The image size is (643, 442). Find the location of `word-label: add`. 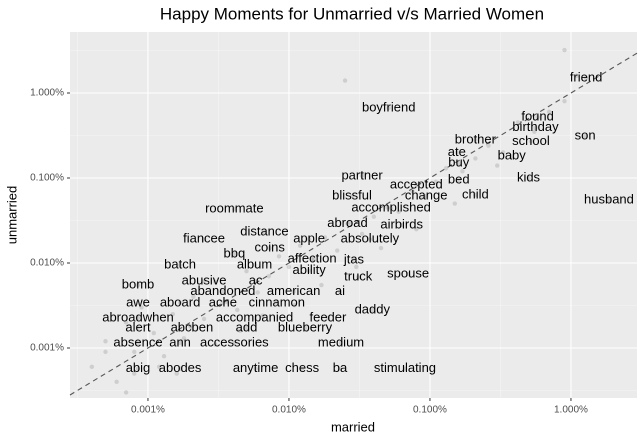

word-label: add is located at coordinates (247, 326).